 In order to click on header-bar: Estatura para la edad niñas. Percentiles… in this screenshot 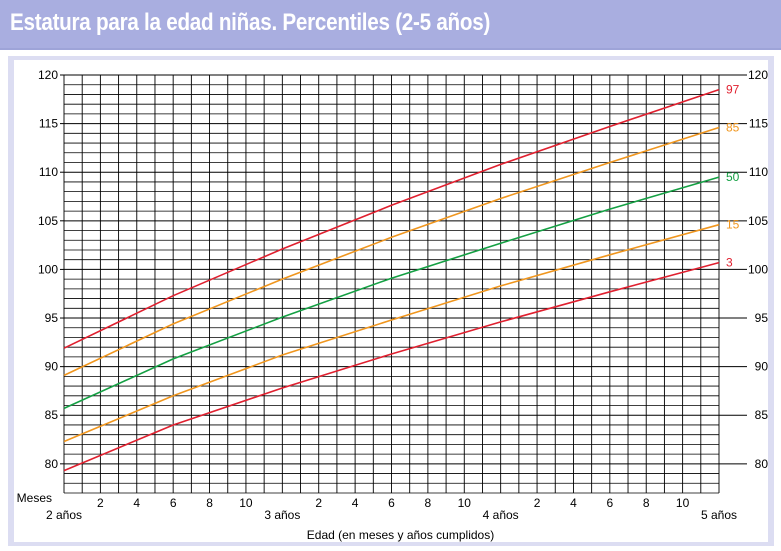, I will do `click(390, 24)`.